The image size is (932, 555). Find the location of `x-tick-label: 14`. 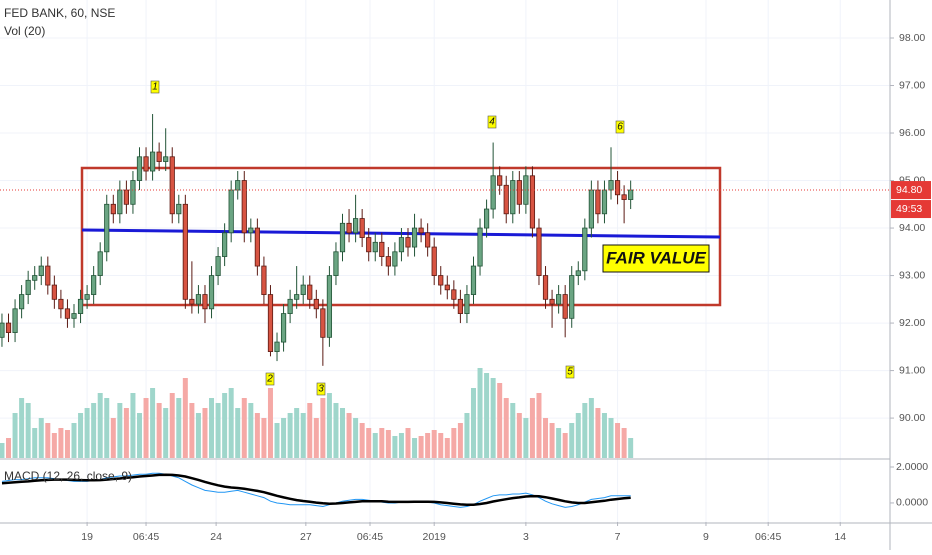

x-tick-label: 14 is located at coordinates (840, 537).